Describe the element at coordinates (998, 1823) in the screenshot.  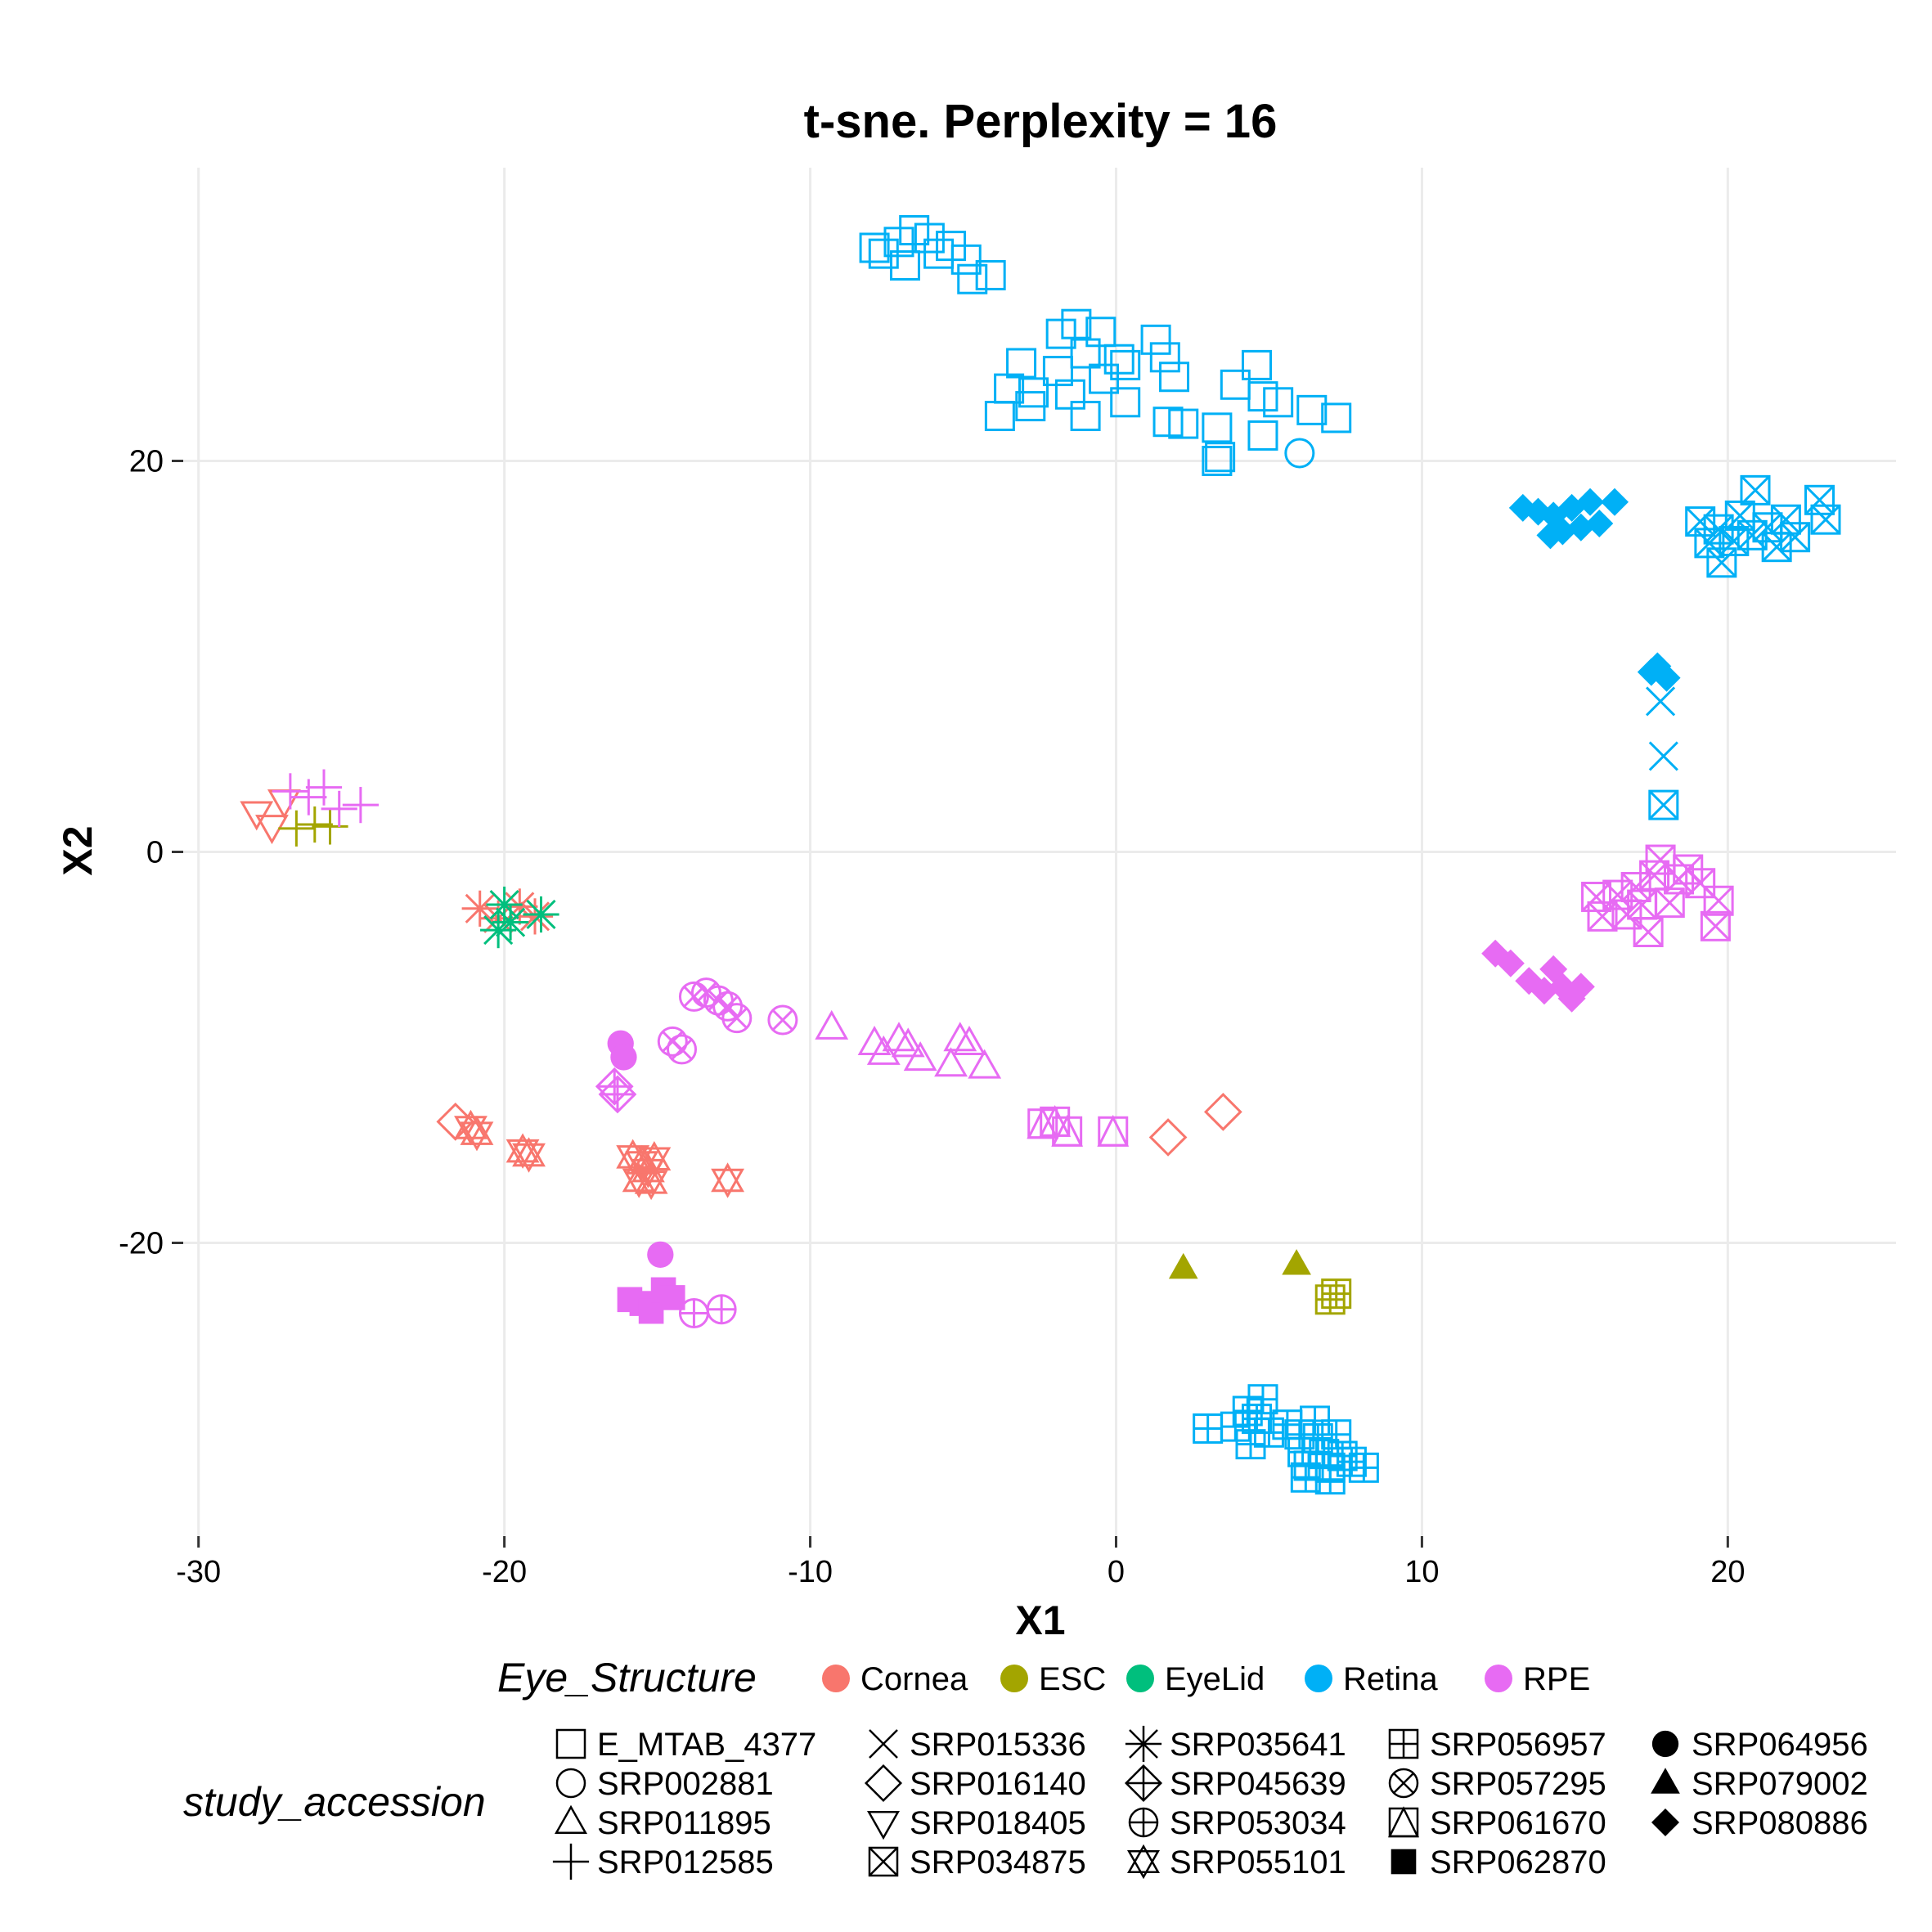
I see `shape-legend-label-6: SRP018405` at that location.